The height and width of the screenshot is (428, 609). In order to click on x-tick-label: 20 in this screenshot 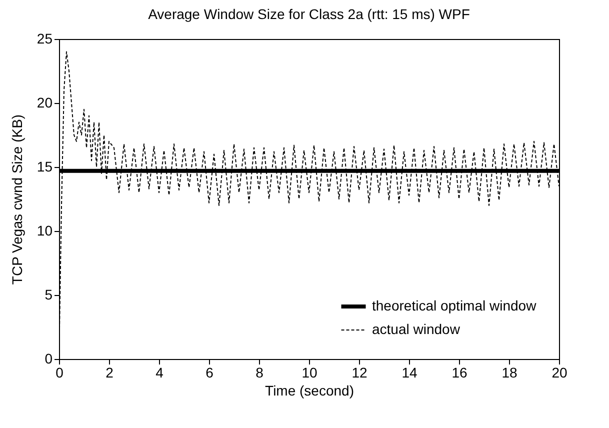, I will do `click(560, 372)`.